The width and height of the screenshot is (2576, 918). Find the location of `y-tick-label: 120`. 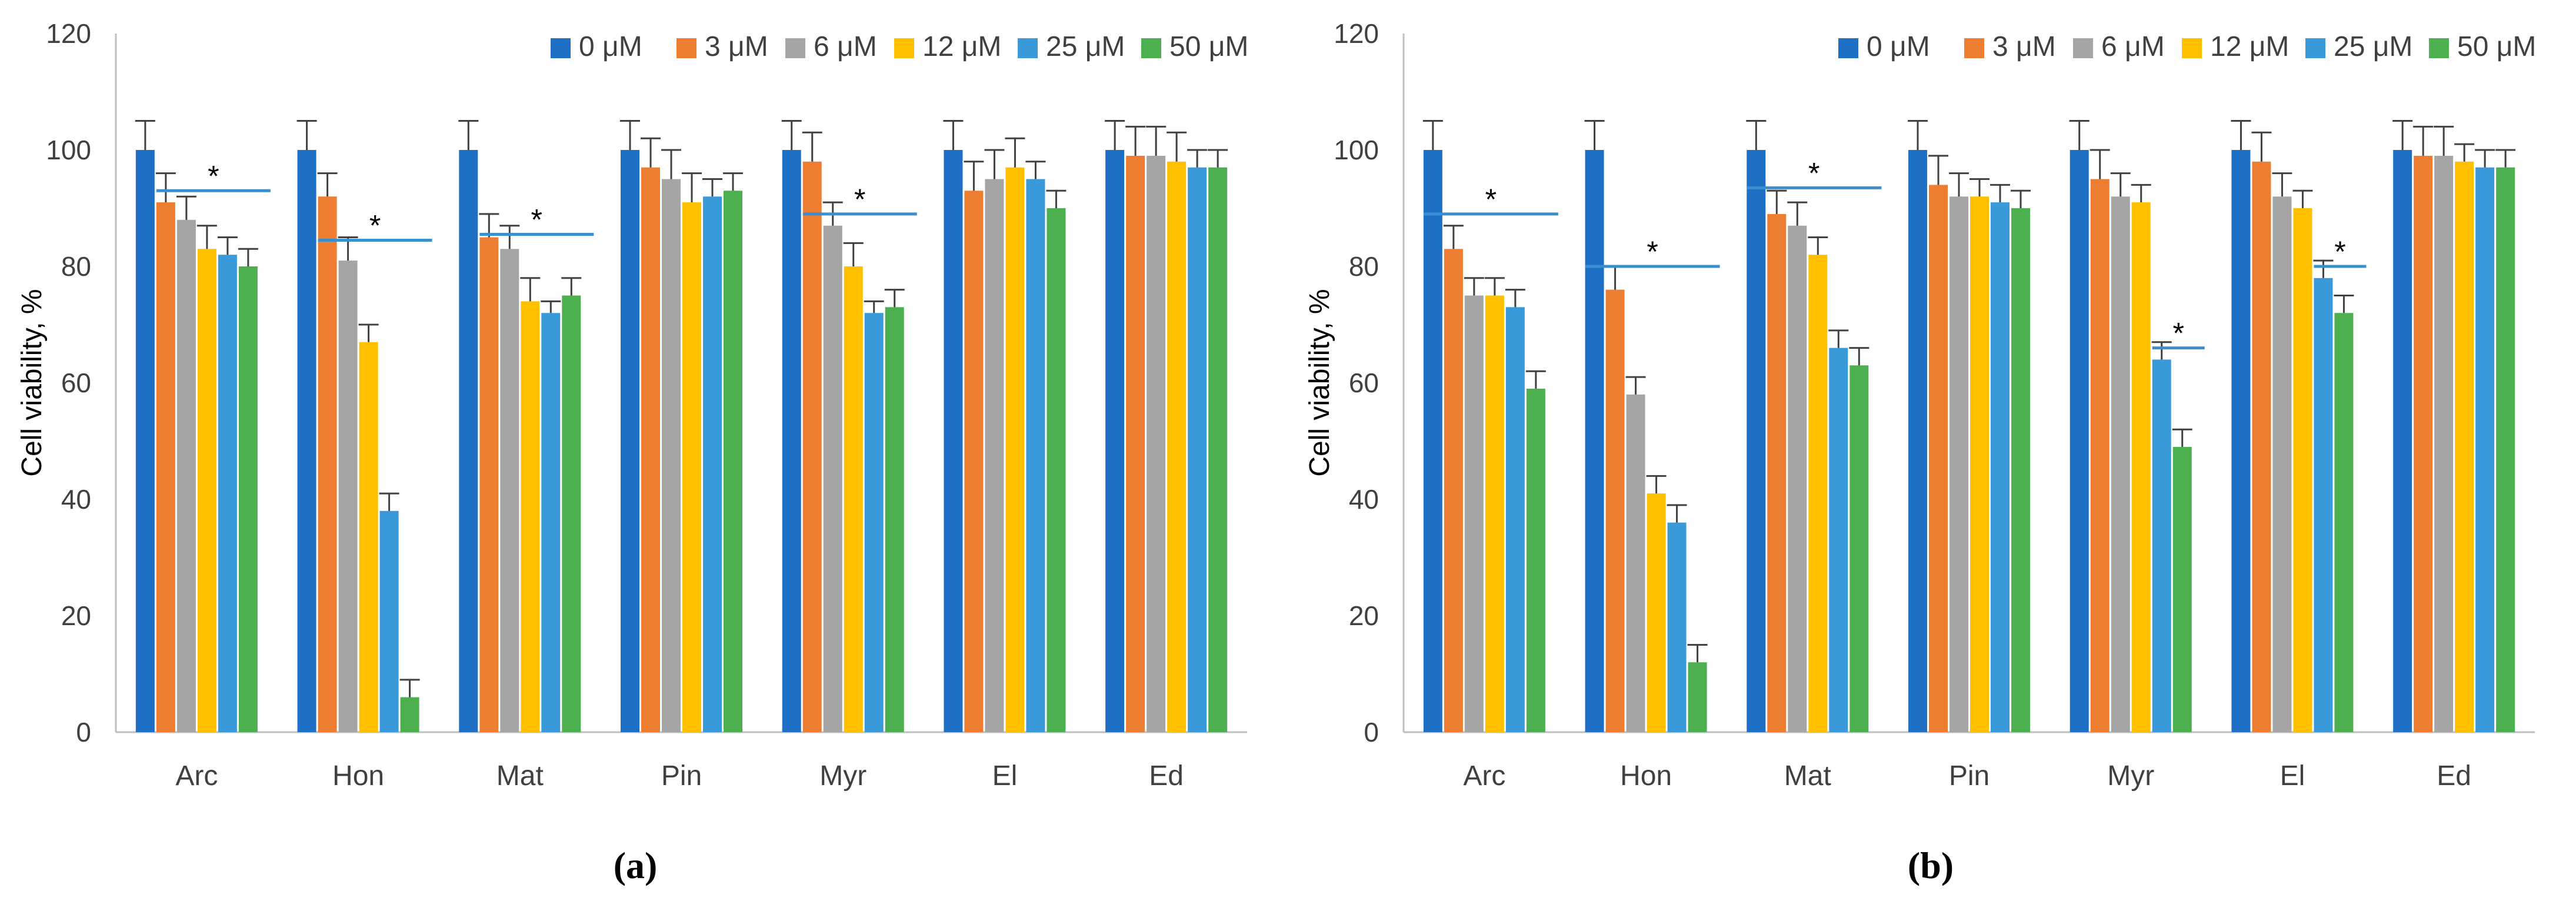

y-tick-label: 120 is located at coordinates (1356, 33).